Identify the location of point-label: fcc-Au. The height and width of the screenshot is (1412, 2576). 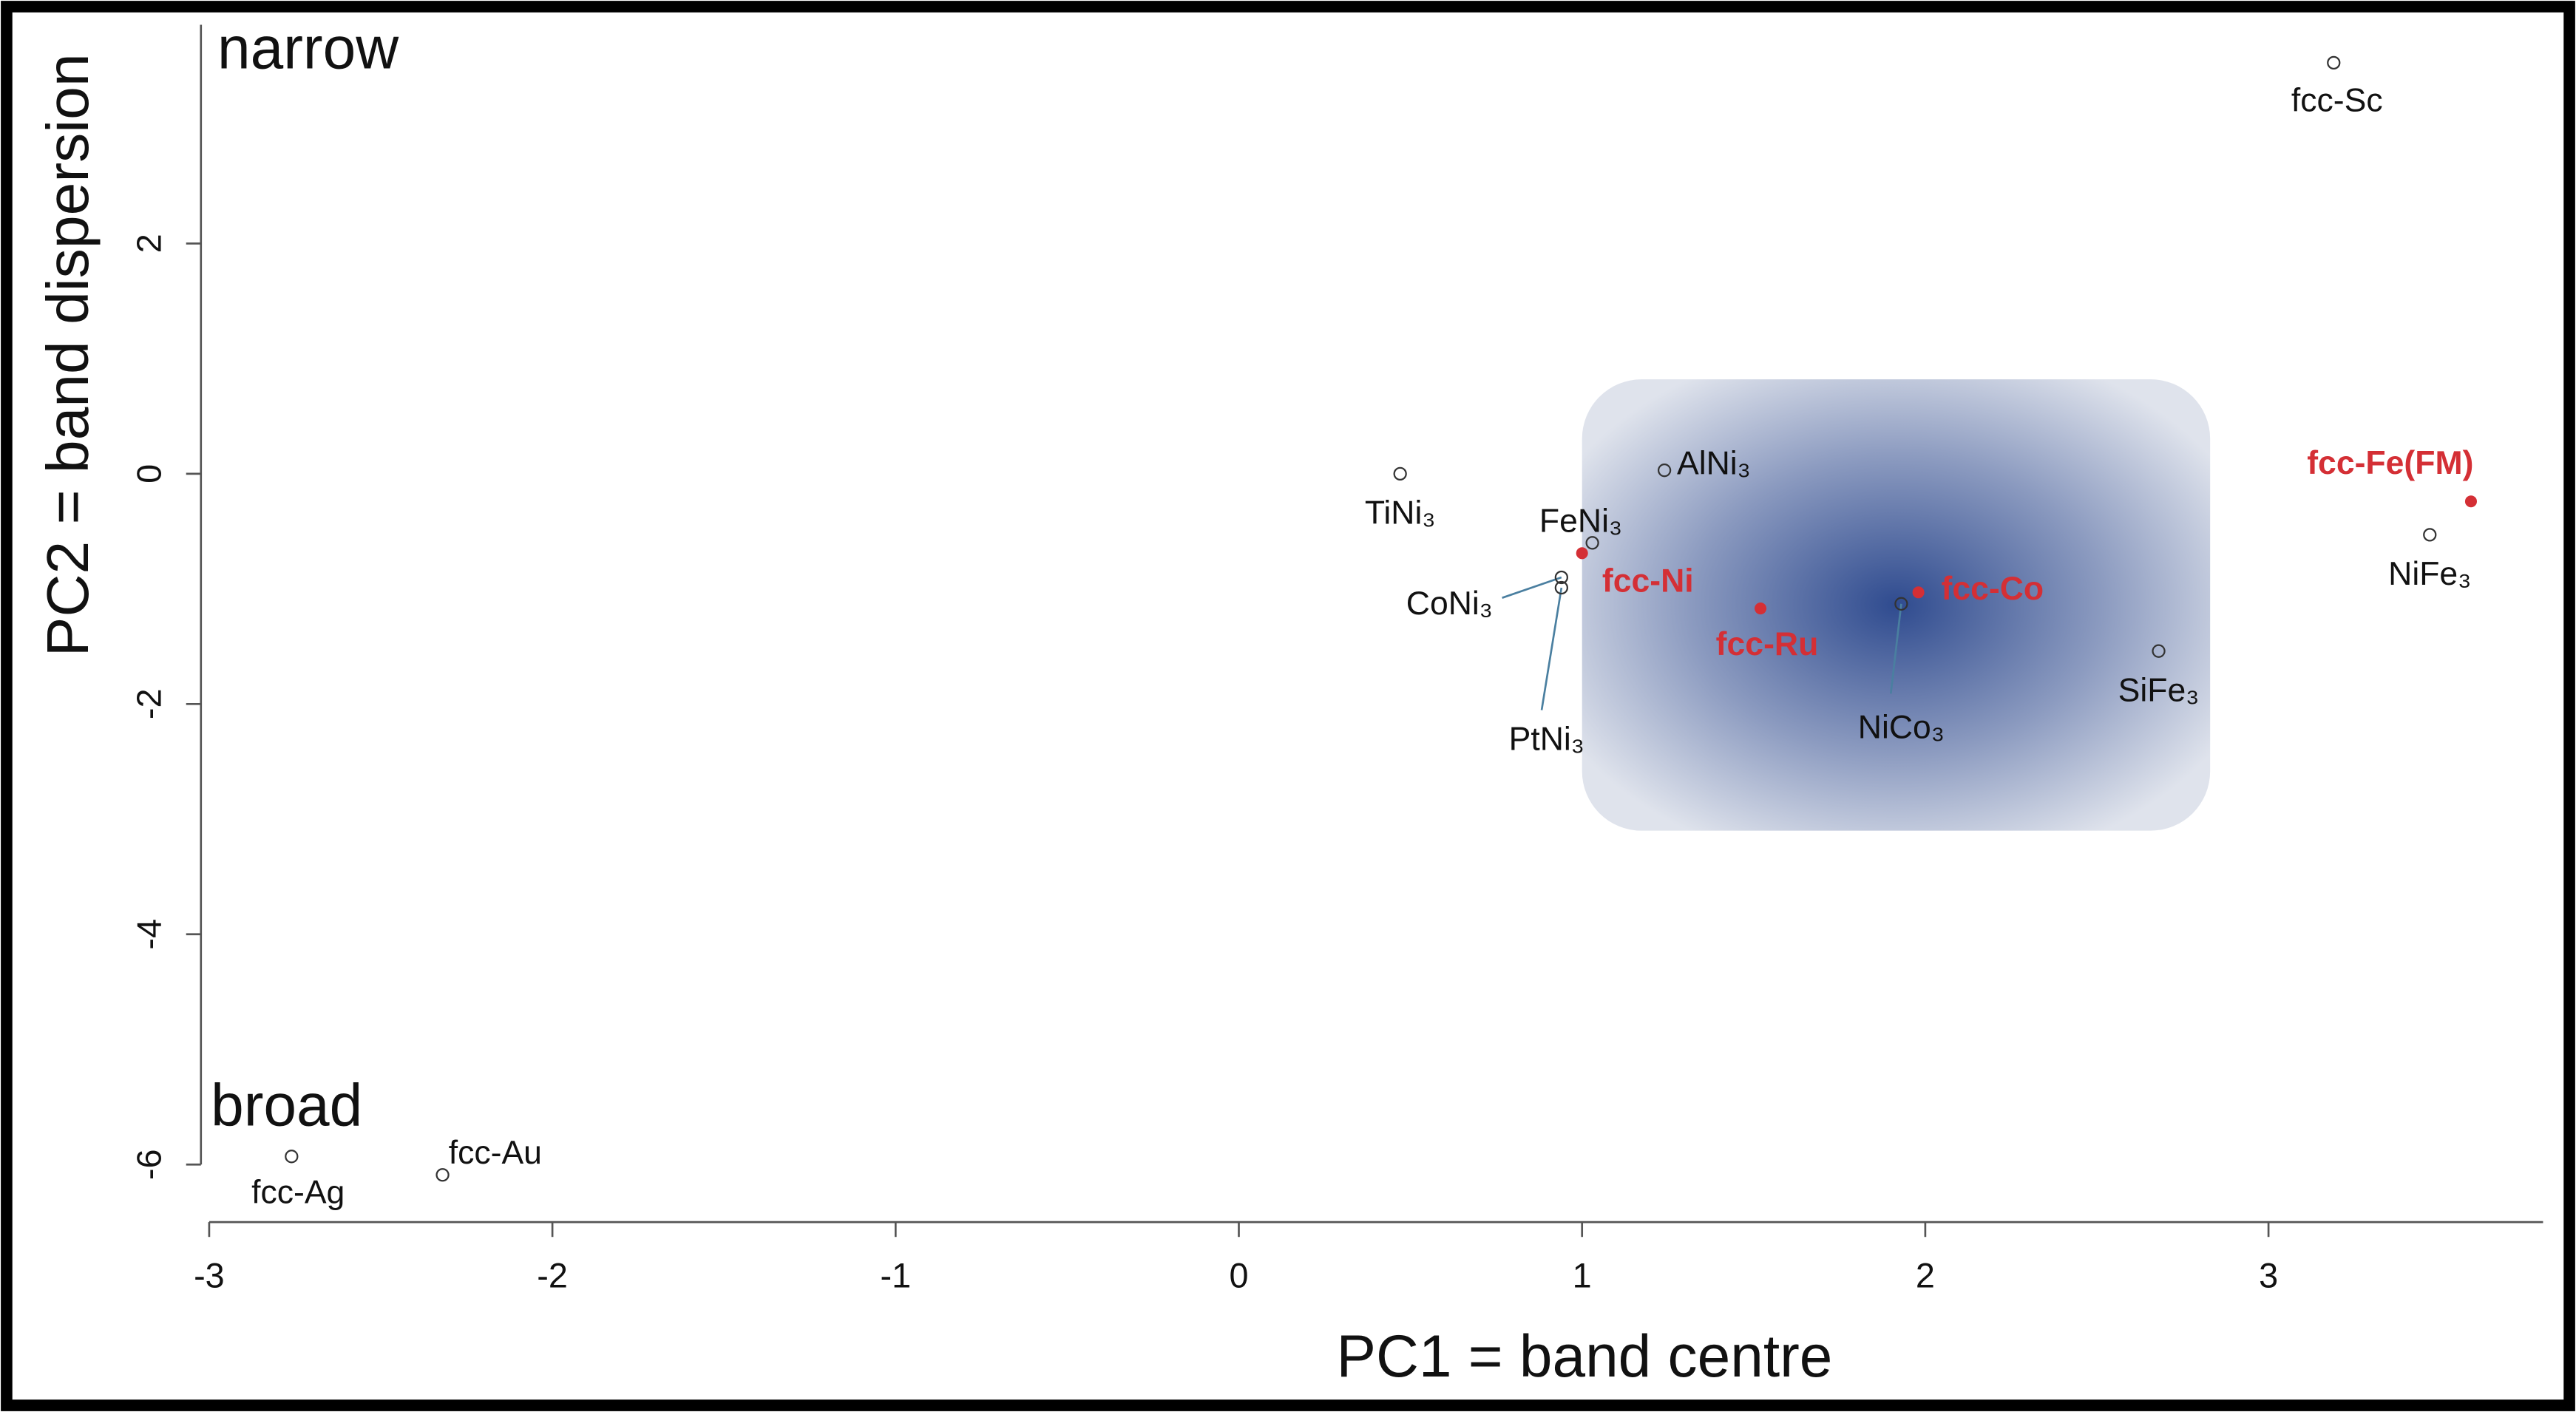
(495, 1153).